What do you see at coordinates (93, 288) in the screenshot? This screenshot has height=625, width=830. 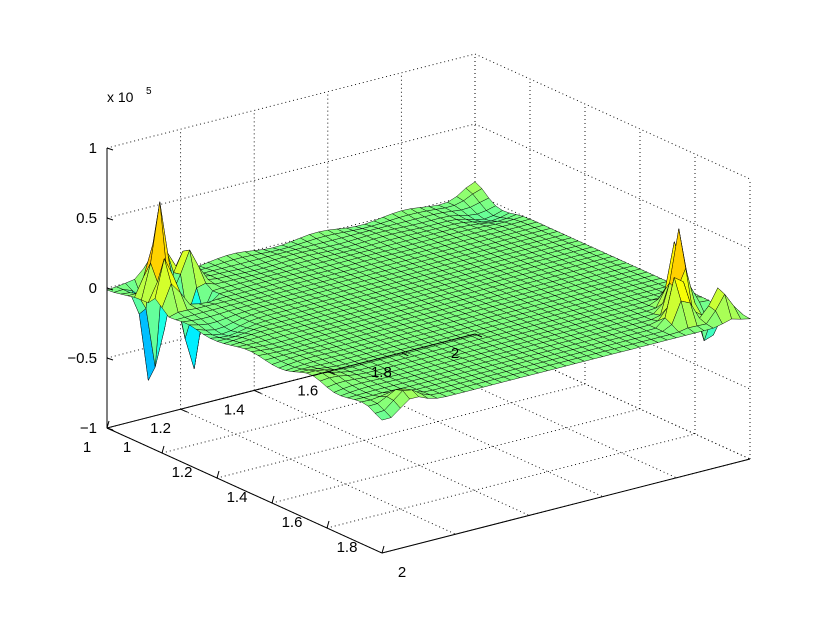 I see `z-tick-label: 0` at bounding box center [93, 288].